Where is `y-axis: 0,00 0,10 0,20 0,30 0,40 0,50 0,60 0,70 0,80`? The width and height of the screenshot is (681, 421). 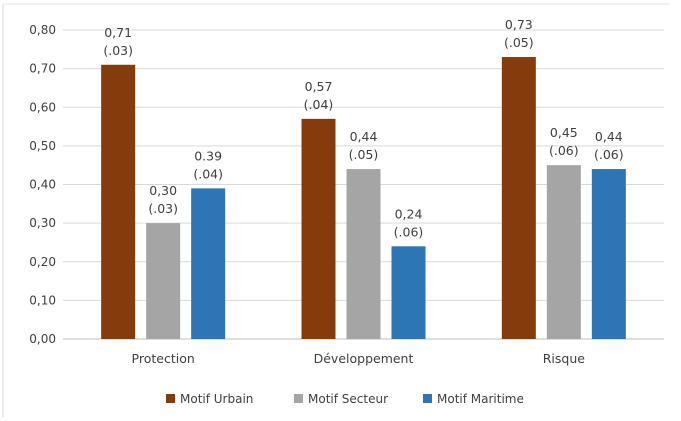 y-axis: 0,00 0,10 0,20 0,30 0,40 0,50 0,60 0,70 0,80 is located at coordinates (42, 184).